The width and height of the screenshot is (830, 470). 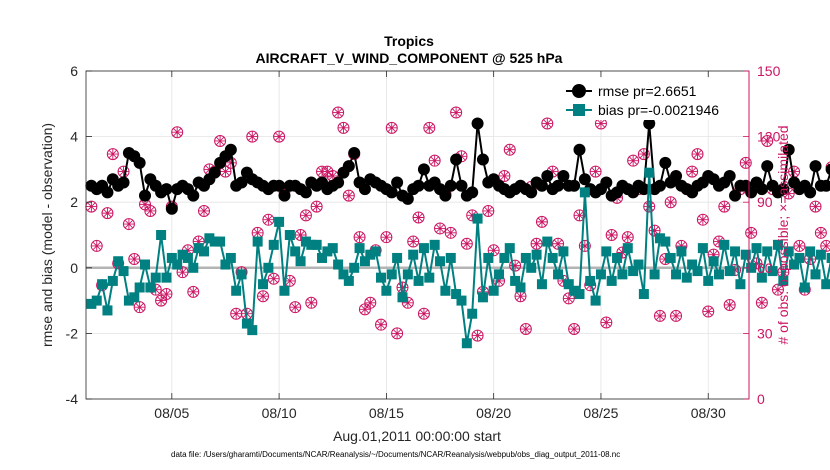 What do you see at coordinates (647, 91) in the screenshot?
I see `legend-rmse-label: rmse pr=2.6651` at bounding box center [647, 91].